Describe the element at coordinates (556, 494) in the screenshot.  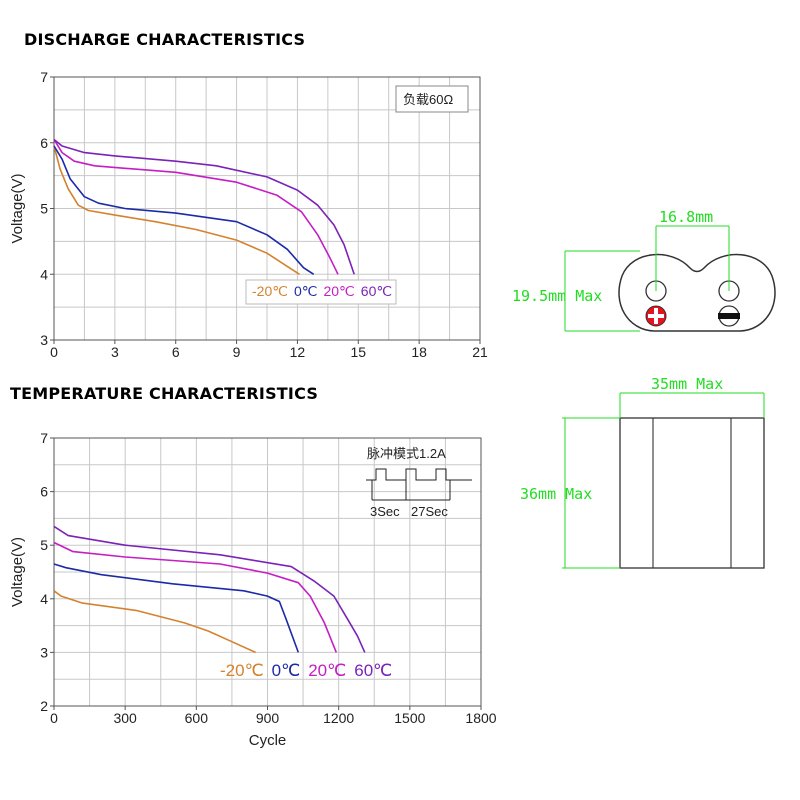
I see `width-dimension-label: 36mm Max` at that location.